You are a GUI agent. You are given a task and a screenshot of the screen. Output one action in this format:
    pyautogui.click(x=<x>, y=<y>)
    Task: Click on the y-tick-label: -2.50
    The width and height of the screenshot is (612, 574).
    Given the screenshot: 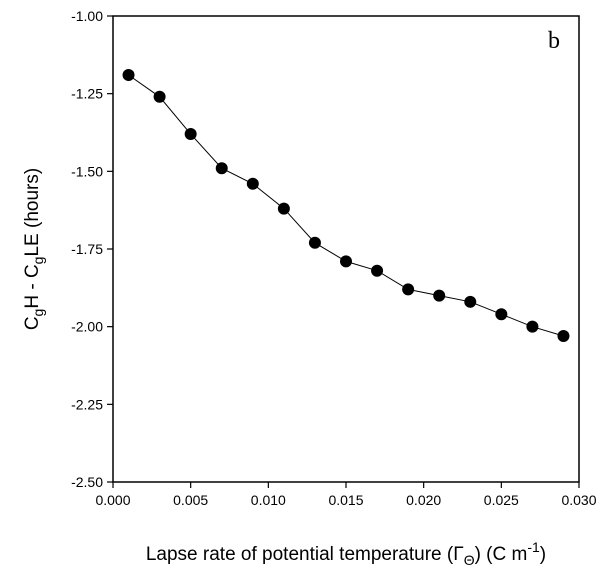 What is the action you would take?
    pyautogui.click(x=87, y=482)
    